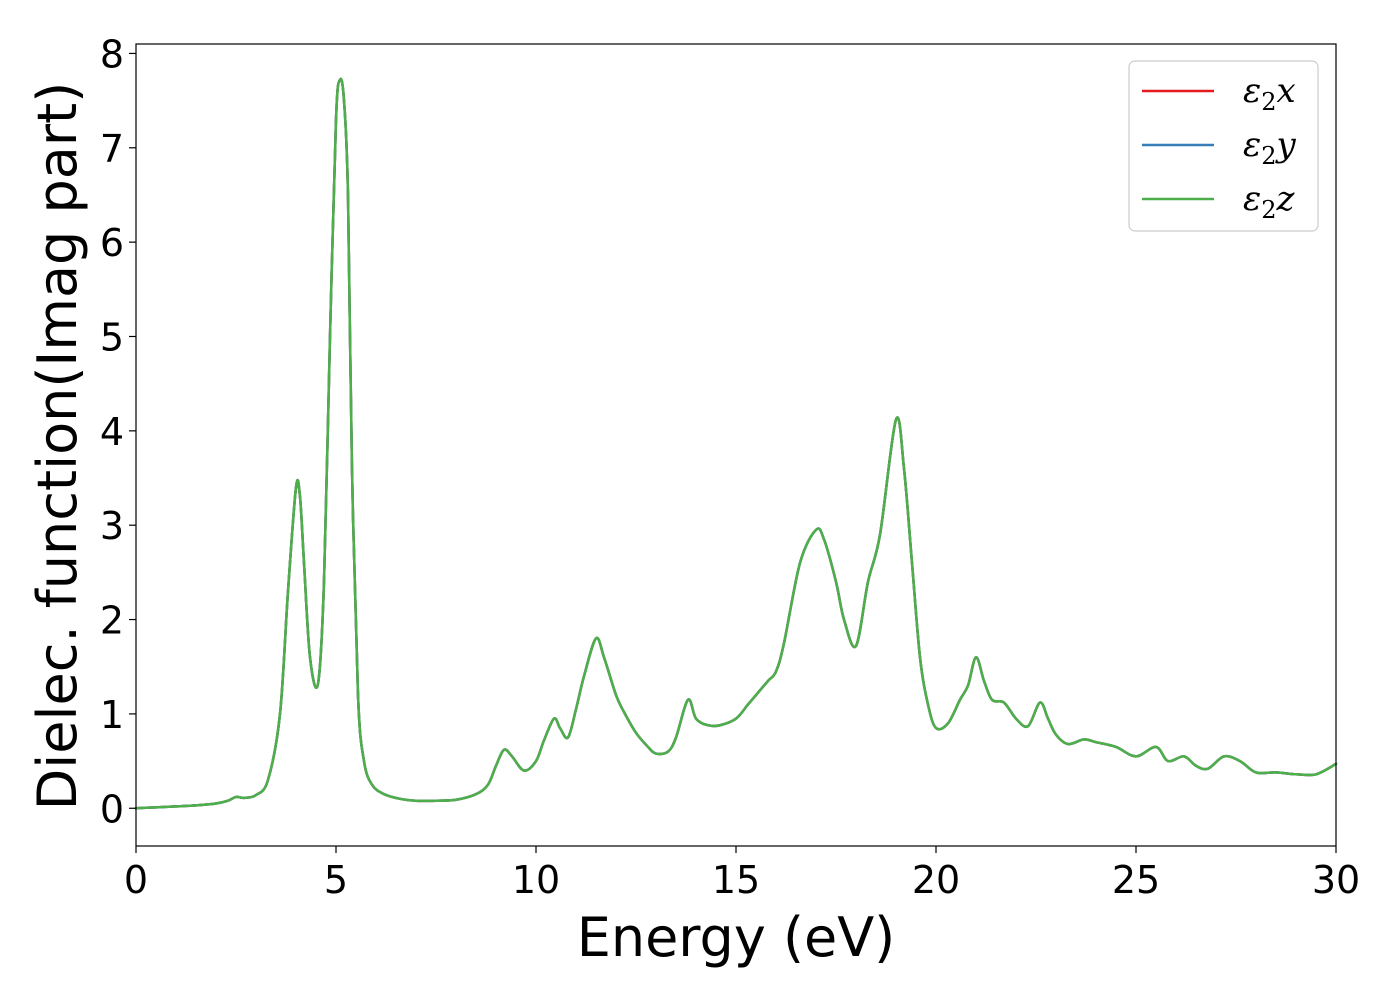 This screenshot has height=1000, width=1400. I want to click on y-tick-label-5: 5, so click(112, 337).